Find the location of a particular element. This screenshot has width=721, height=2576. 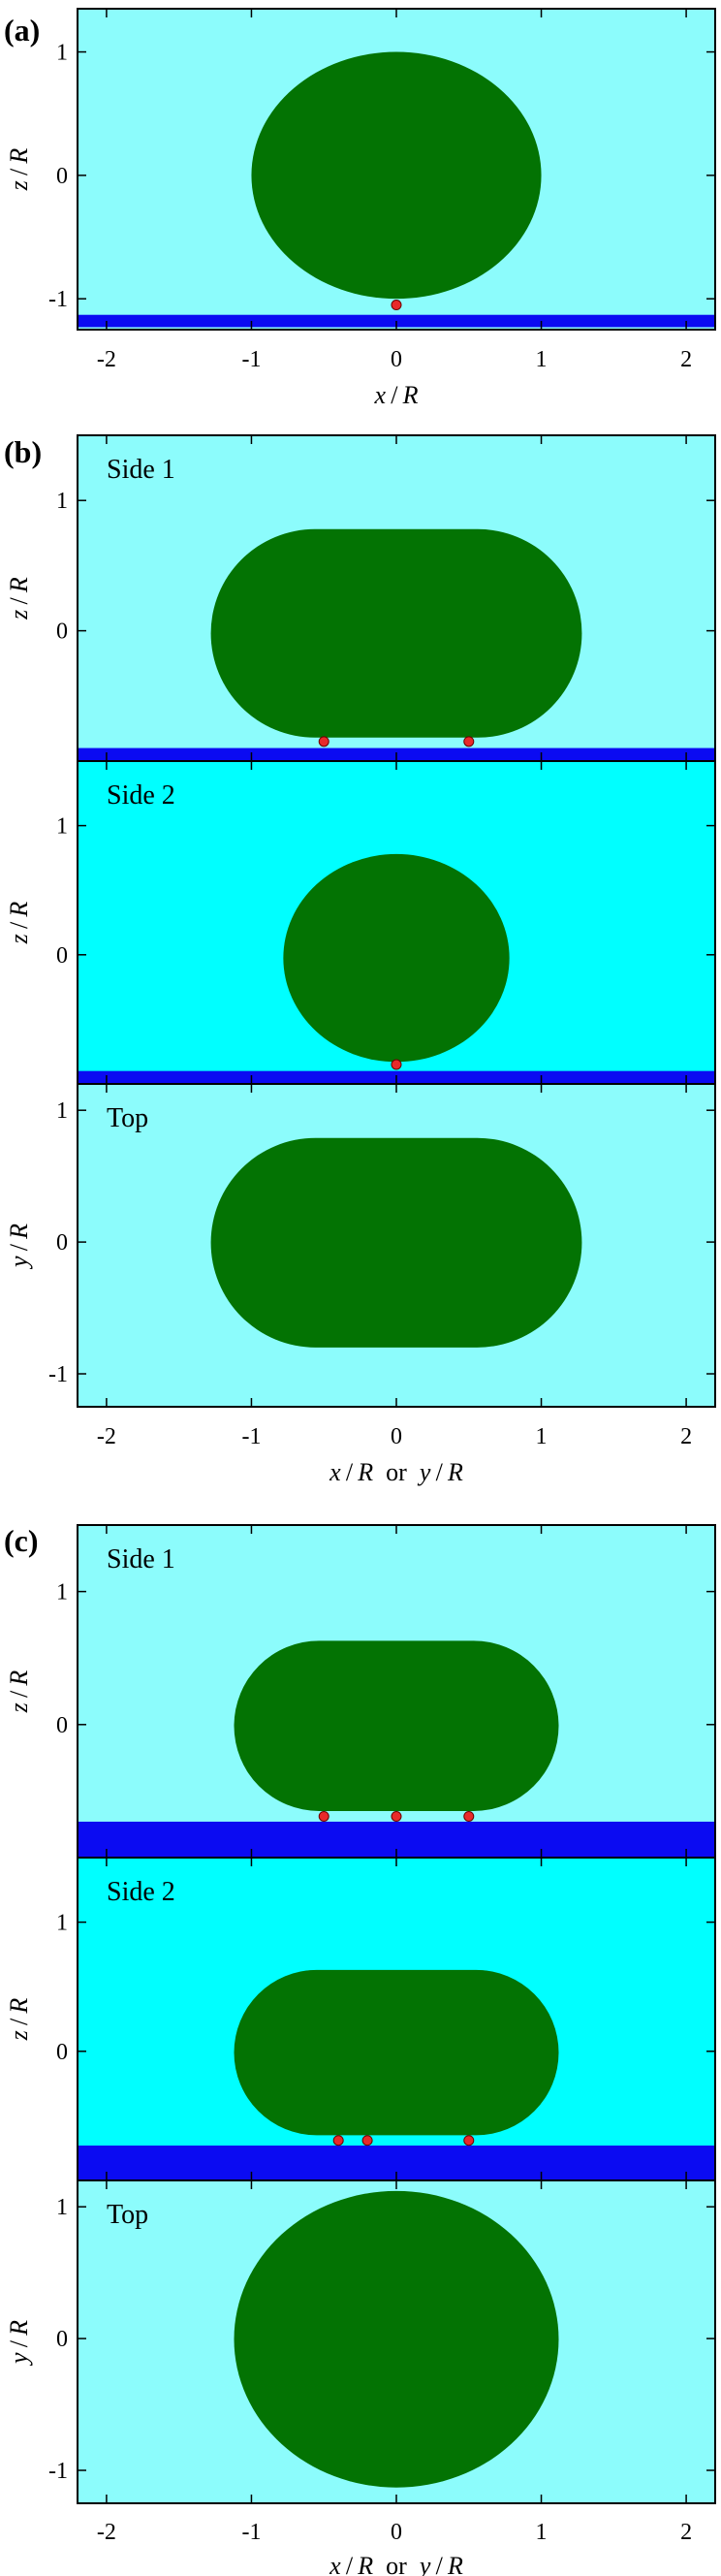

subplot-label: Top is located at coordinates (128, 2215).